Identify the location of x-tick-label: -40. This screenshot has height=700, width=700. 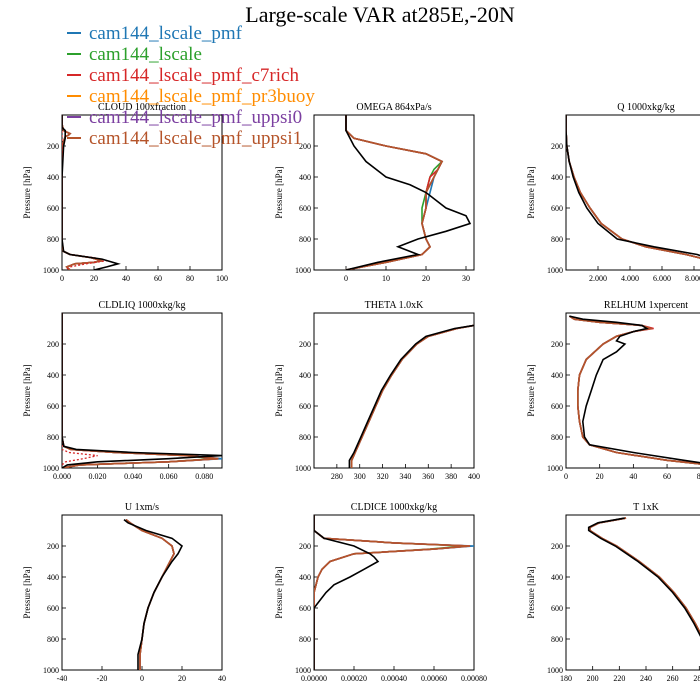
(62, 678).